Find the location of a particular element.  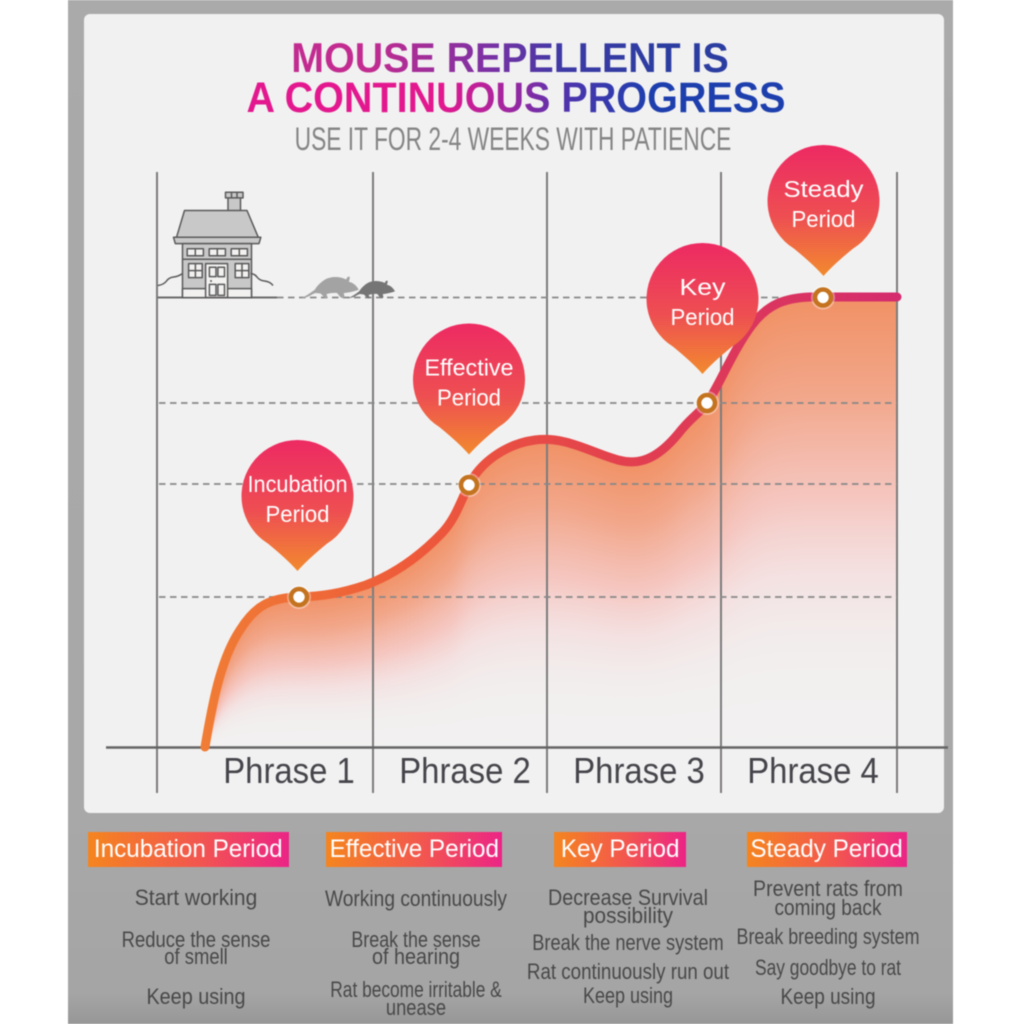

svg-text: Steady is located at coordinates (824, 189).